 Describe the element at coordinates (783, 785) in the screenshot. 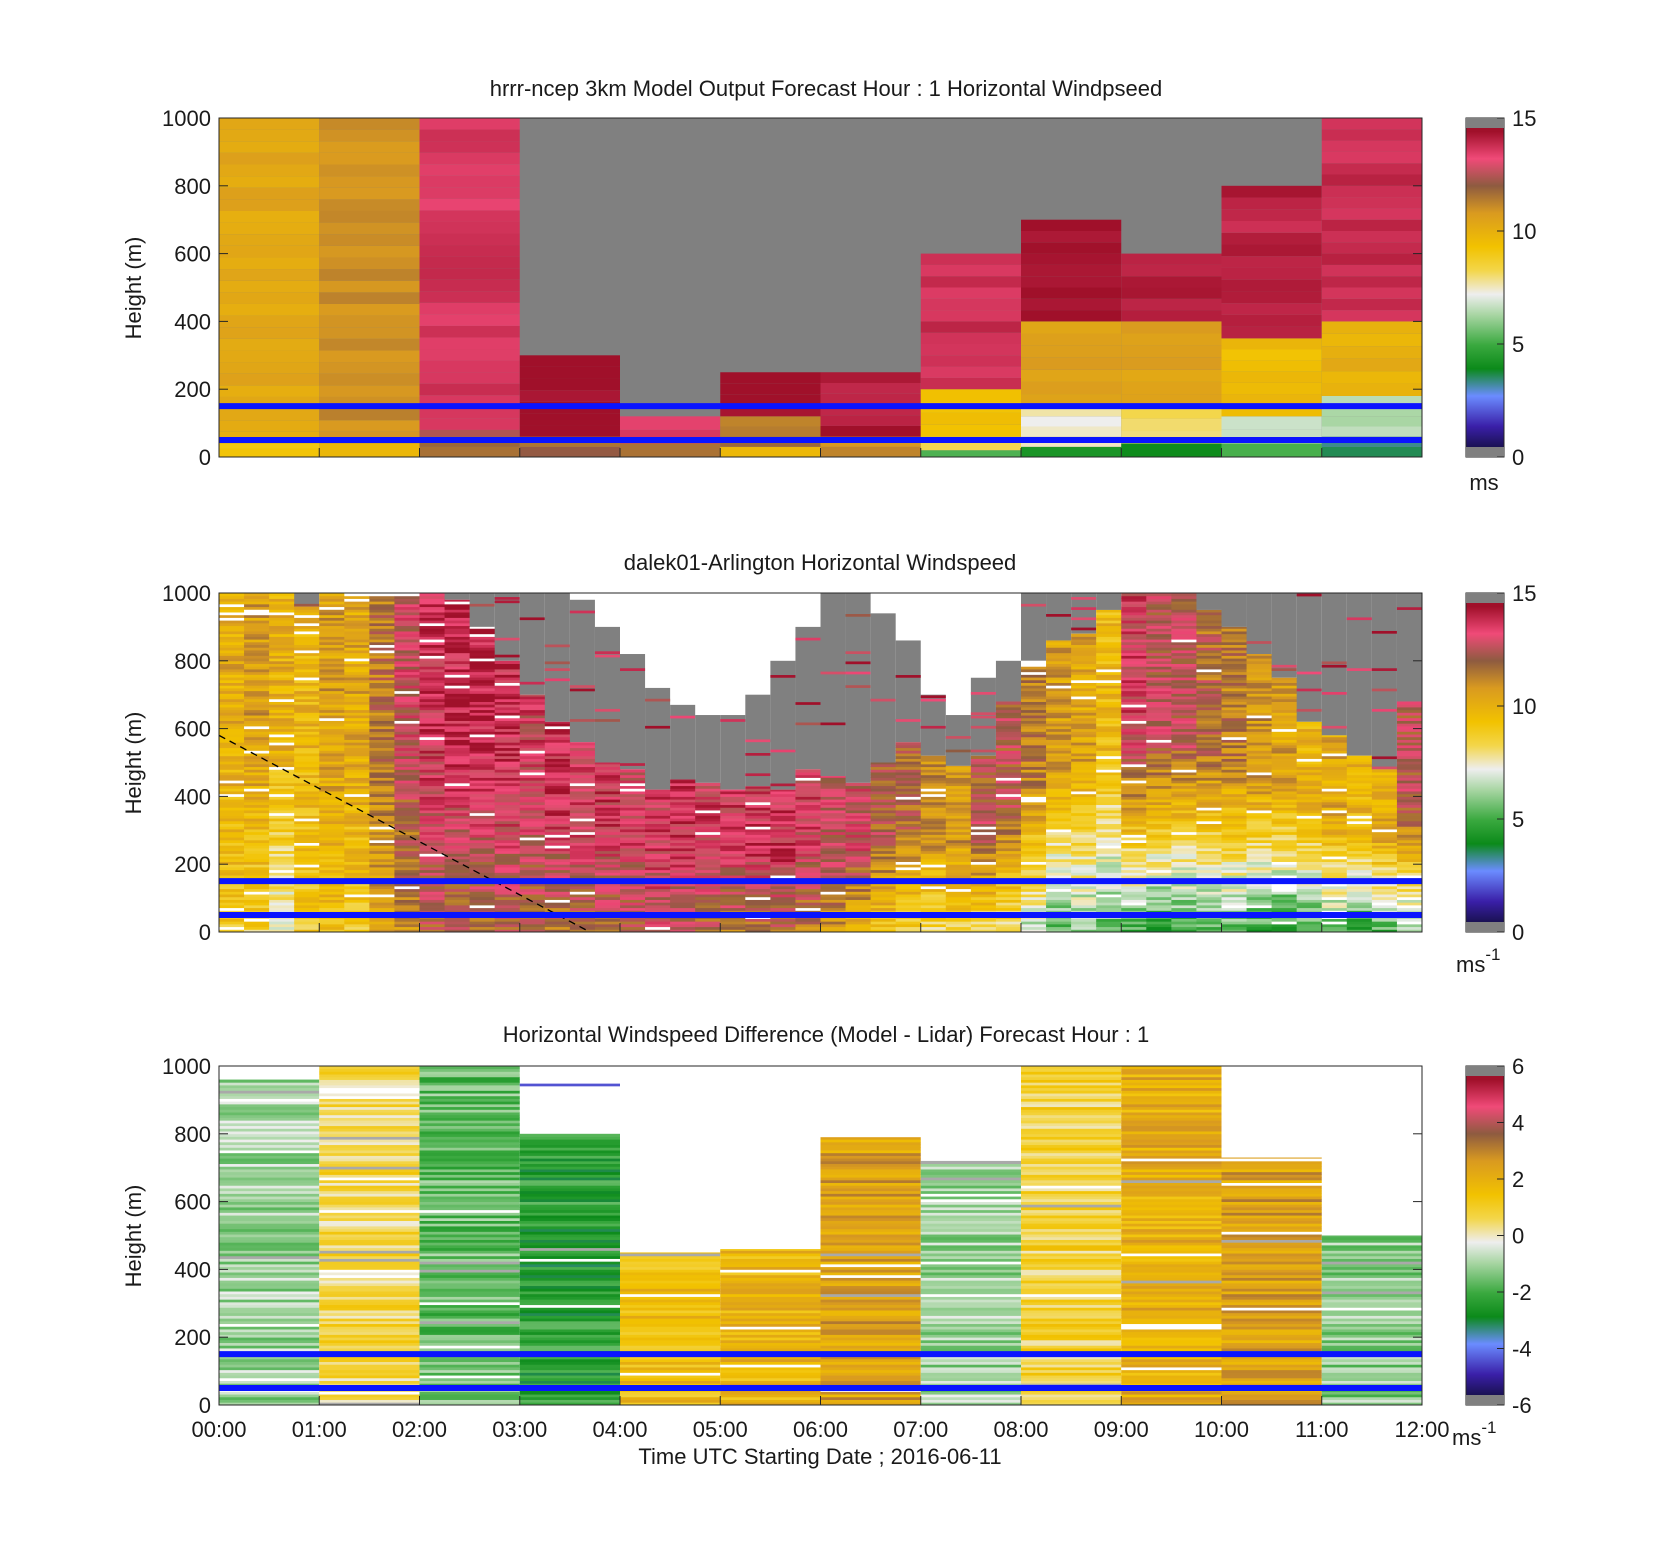

I see `lidar-sparse-cell` at that location.